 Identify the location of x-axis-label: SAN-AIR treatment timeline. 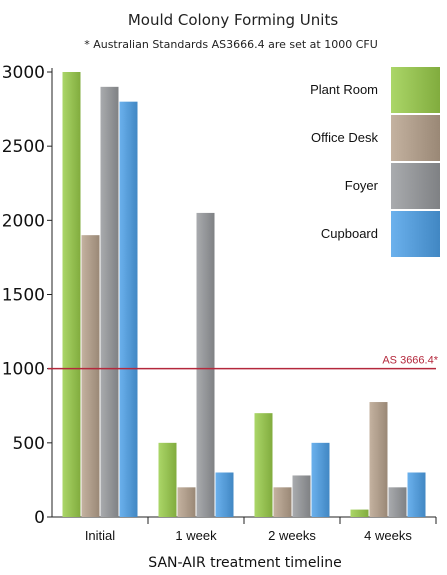
(244, 563).